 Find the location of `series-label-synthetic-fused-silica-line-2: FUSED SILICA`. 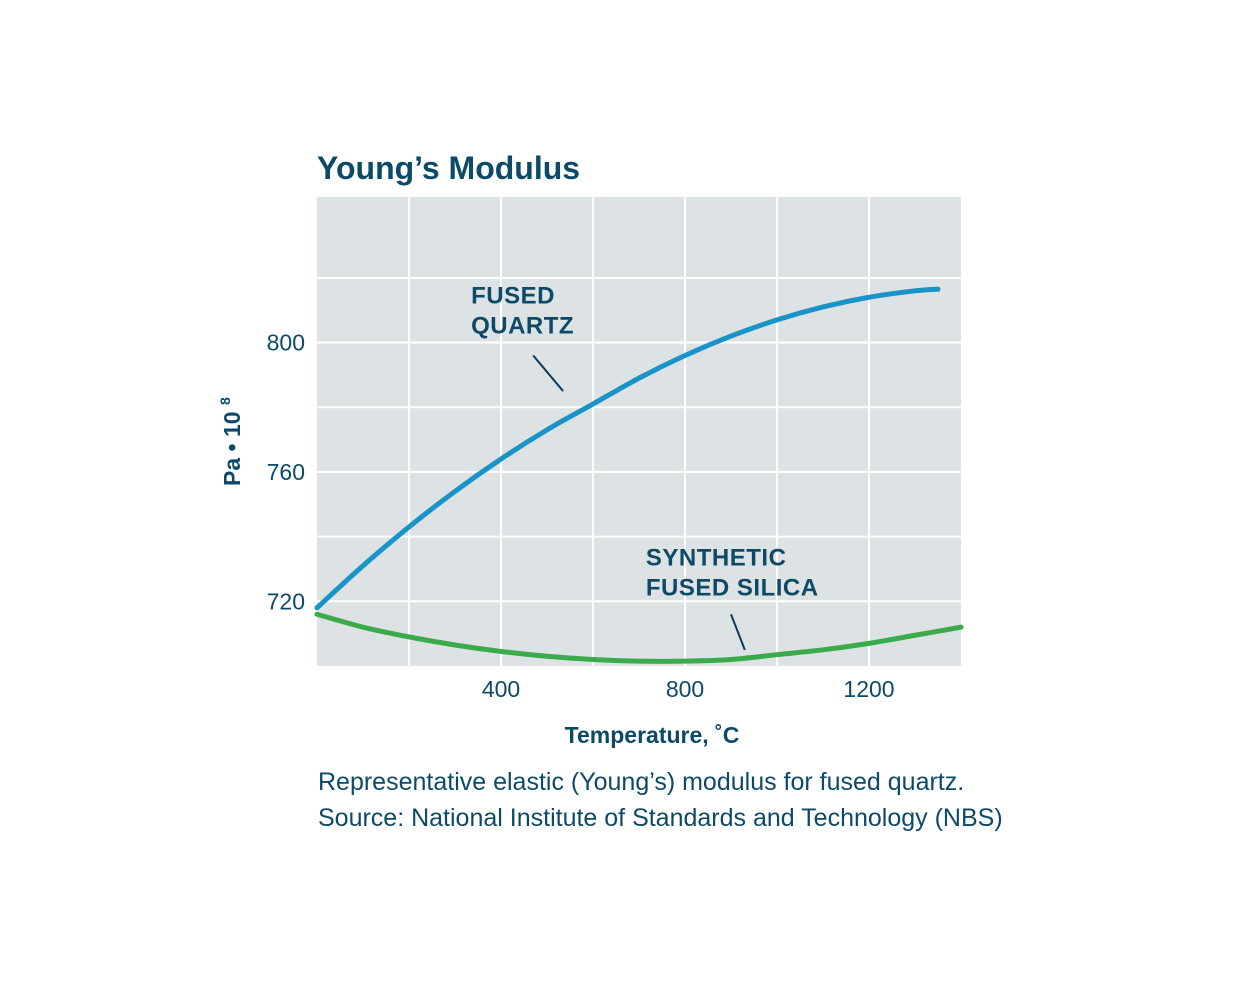

series-label-synthetic-fused-silica-line-2: FUSED SILICA is located at coordinates (732, 588).